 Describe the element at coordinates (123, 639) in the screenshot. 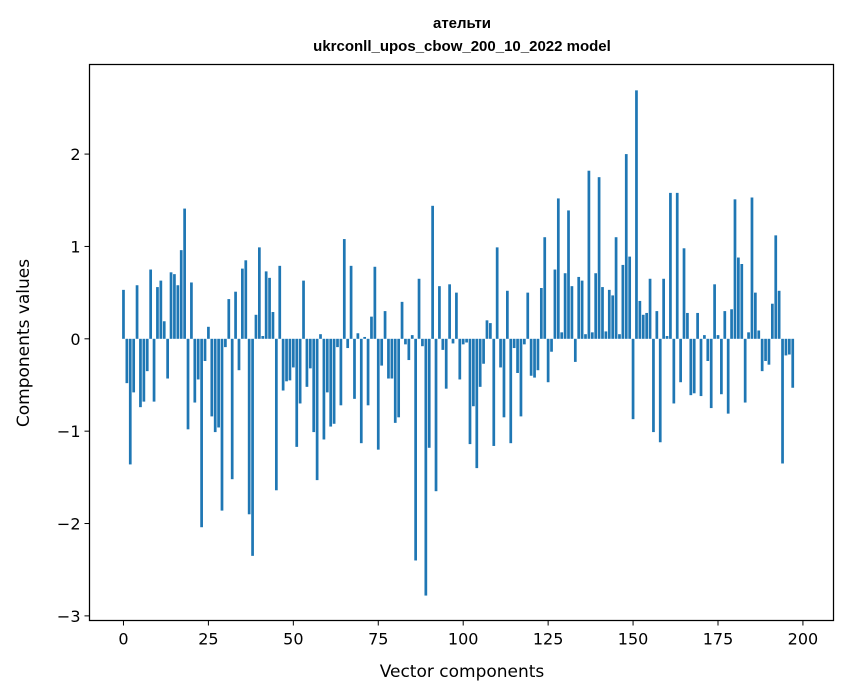

I see `x-tick-label: 0` at that location.